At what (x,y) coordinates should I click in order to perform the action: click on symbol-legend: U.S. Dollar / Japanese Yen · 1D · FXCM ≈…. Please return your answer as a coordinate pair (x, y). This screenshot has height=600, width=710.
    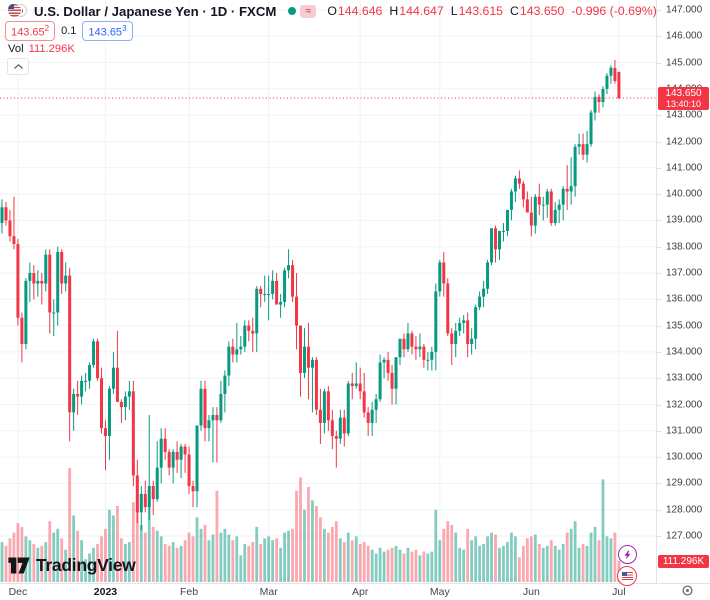
    Looking at the image, I should click on (332, 11).